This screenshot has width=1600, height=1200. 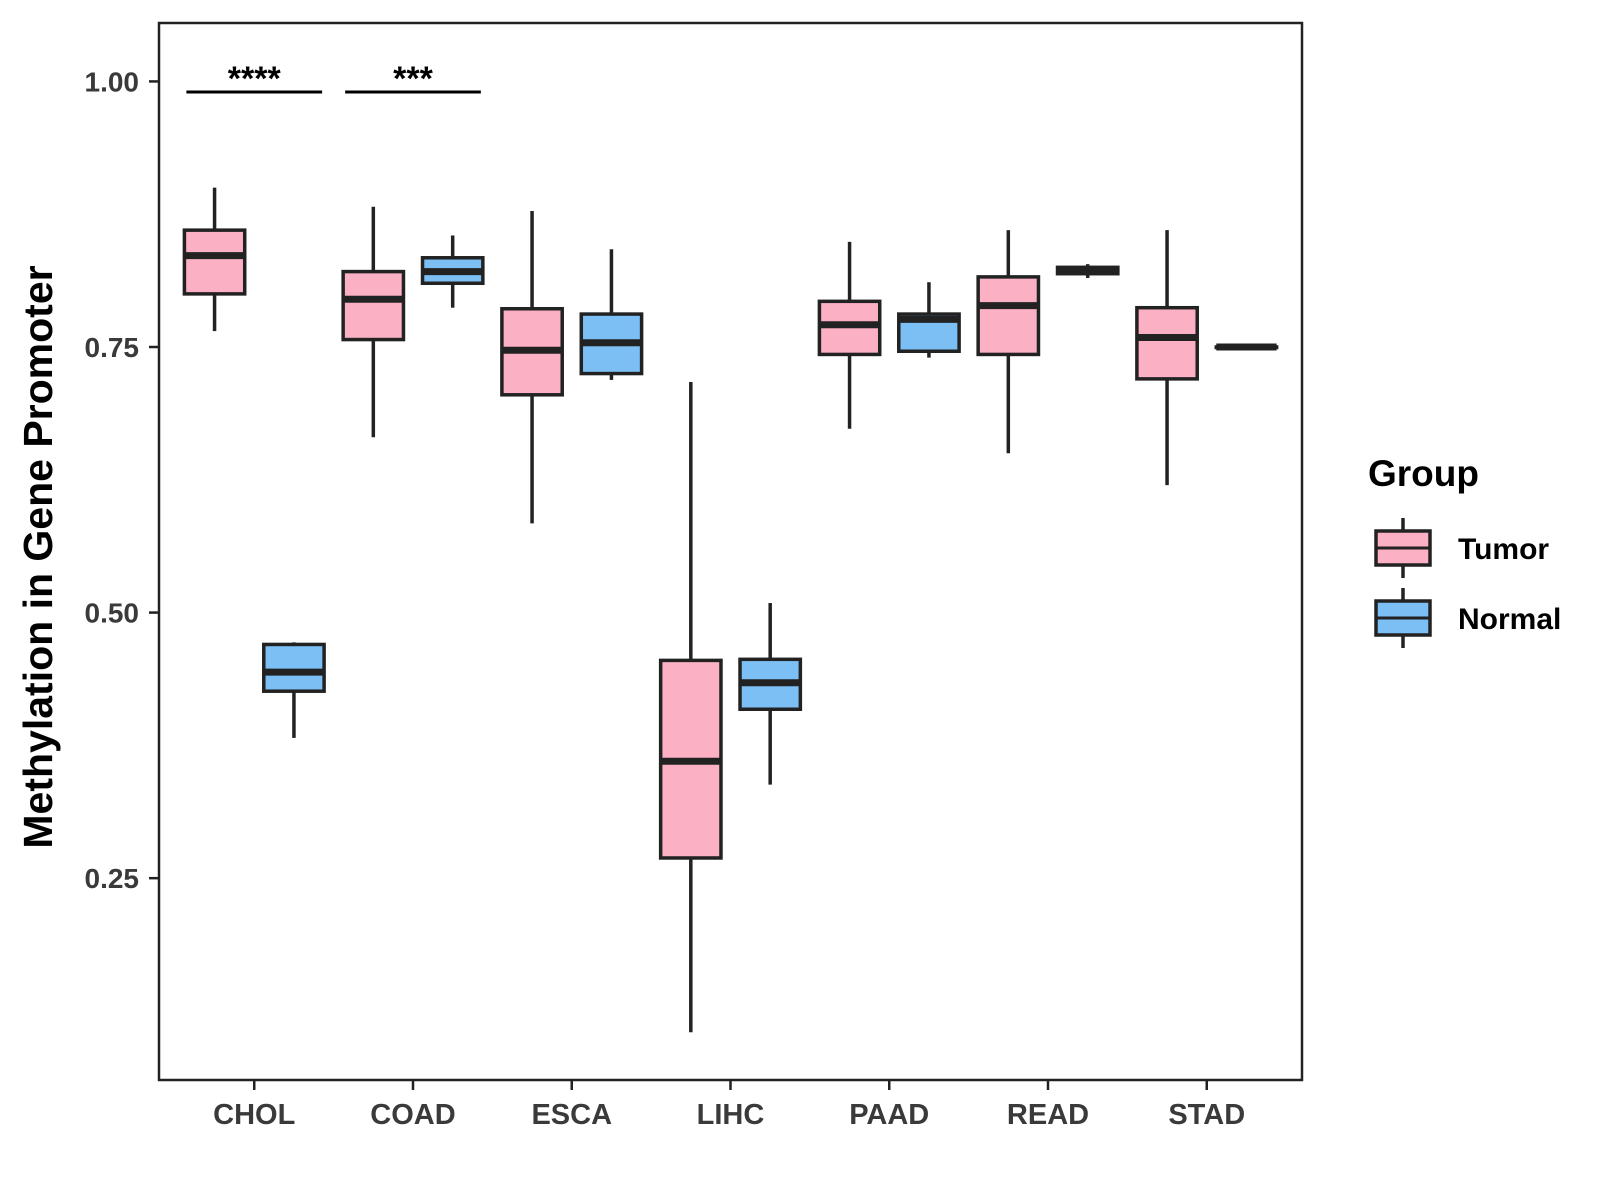 I want to click on box-tumor-paad, so click(x=849, y=335).